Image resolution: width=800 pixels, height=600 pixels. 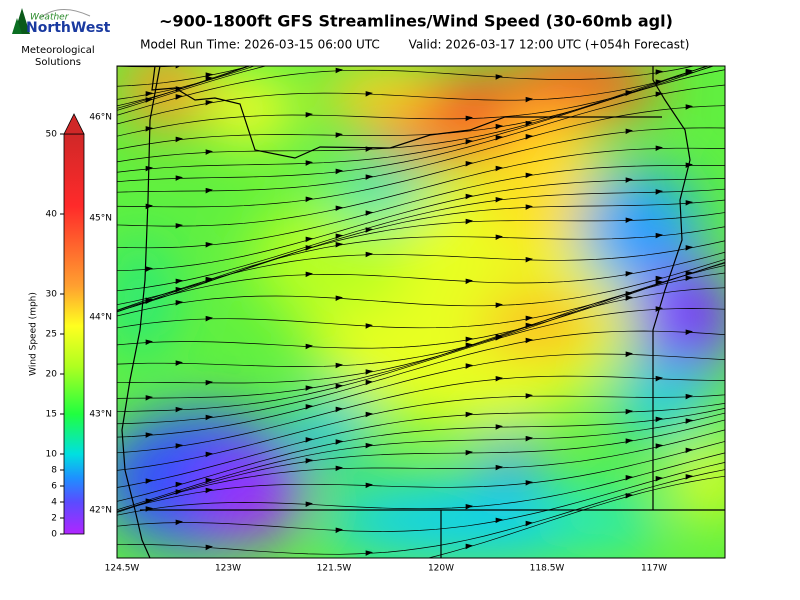 What do you see at coordinates (52, 215) in the screenshot?
I see `colorbar-tick-label: 40` at bounding box center [52, 215].